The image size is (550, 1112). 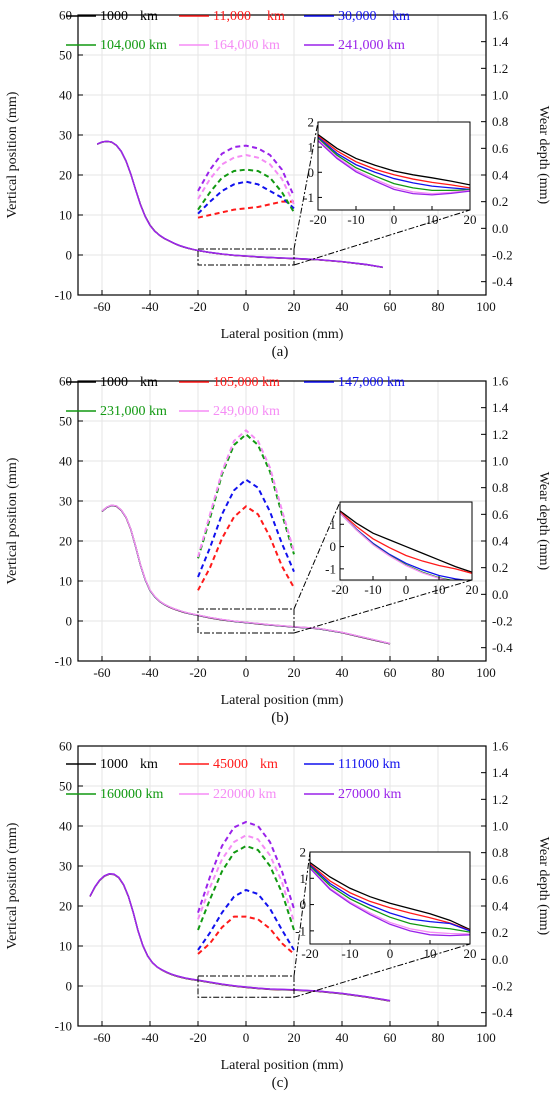 I want to click on x-tick-label: -60, so click(x=101, y=306).